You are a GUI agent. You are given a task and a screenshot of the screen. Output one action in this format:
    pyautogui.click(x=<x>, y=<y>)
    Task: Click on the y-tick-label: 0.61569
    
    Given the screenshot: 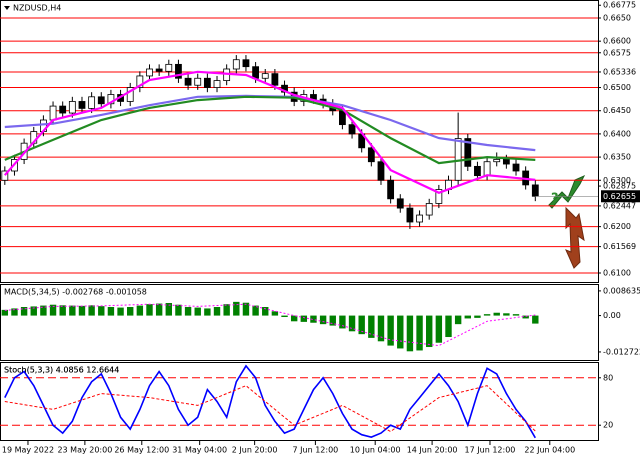 What is the action you would take?
    pyautogui.click(x=619, y=246)
    